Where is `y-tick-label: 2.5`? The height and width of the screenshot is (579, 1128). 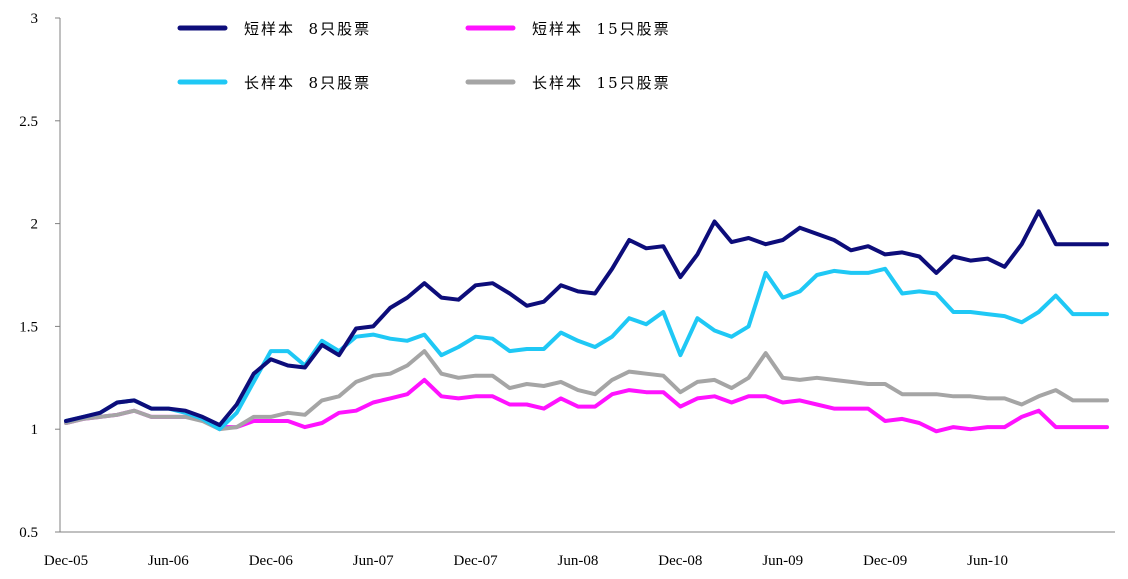 y-tick-label: 2.5 is located at coordinates (28, 122).